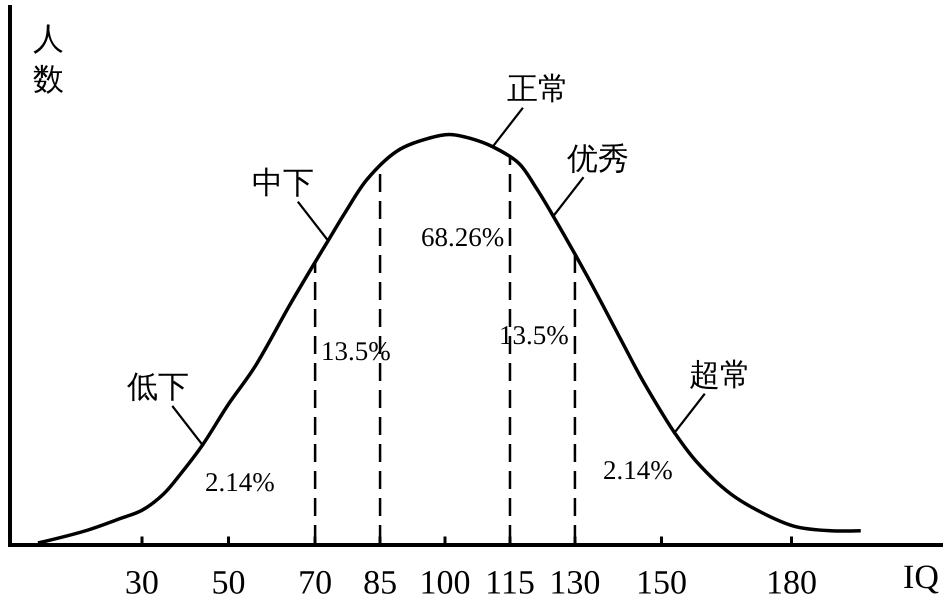 The height and width of the screenshot is (604, 945). What do you see at coordinates (315, 583) in the screenshot?
I see `x-tick-label: 70` at bounding box center [315, 583].